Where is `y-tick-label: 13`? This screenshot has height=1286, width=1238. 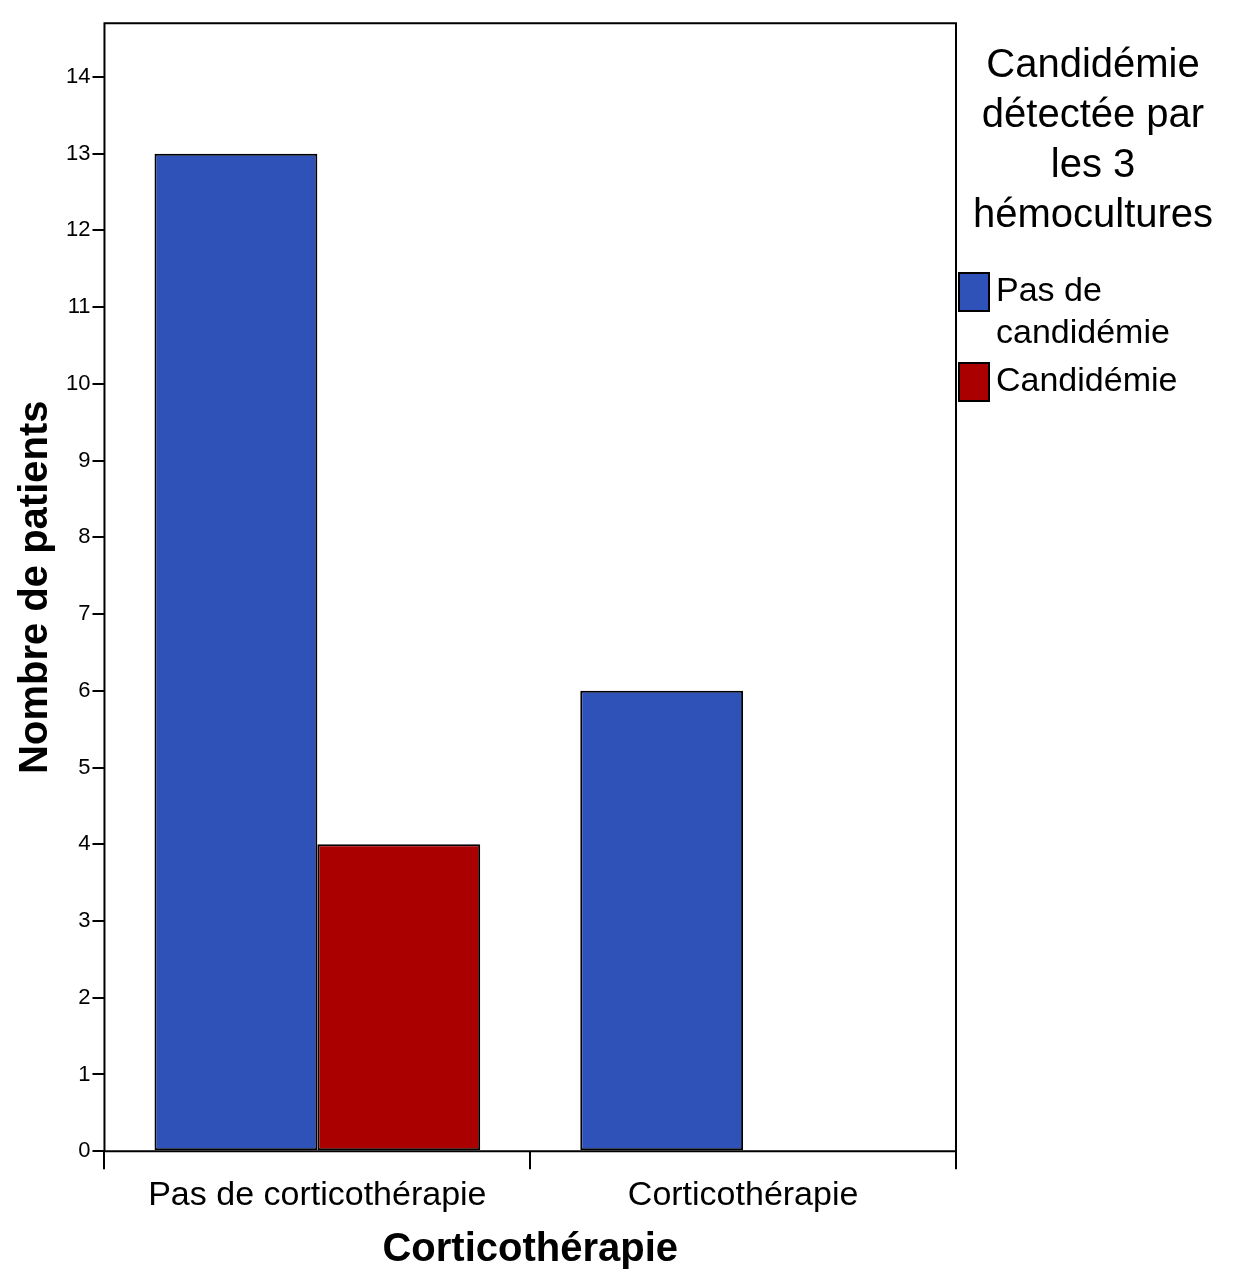
y-tick-label: 13 is located at coordinates (78, 152).